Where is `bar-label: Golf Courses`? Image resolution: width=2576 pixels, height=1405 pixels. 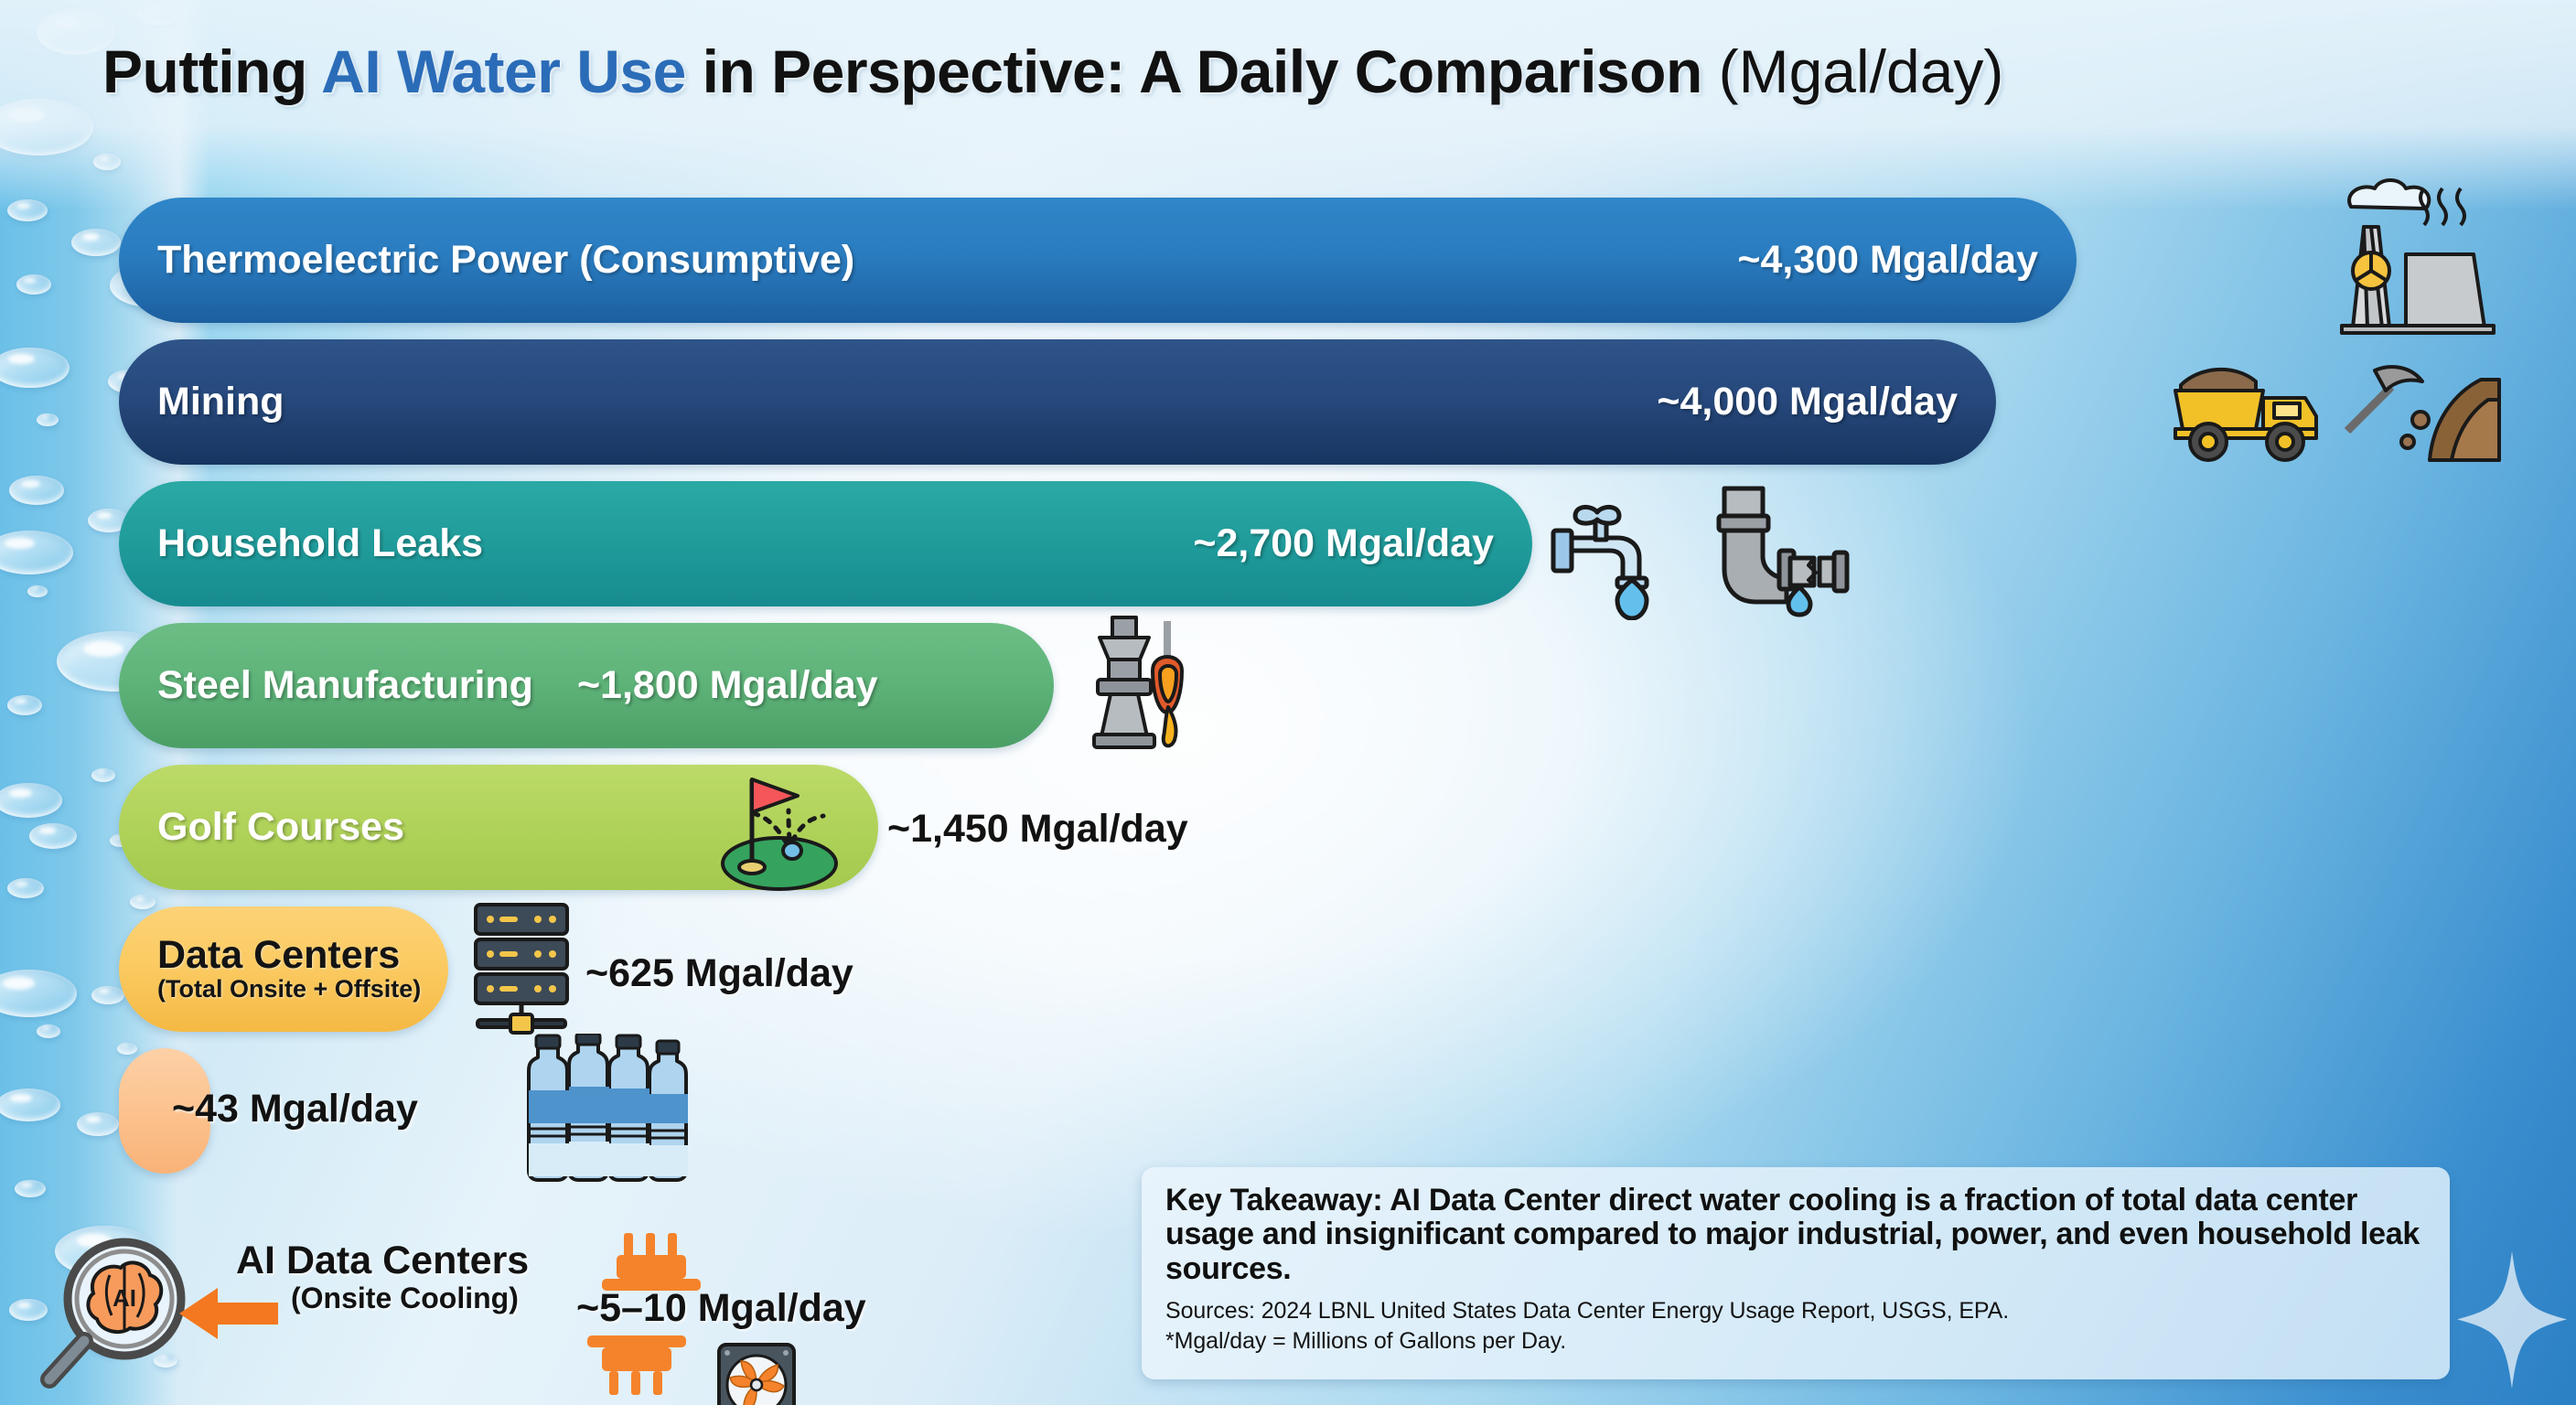
bar-label: Golf Courses is located at coordinates (281, 826).